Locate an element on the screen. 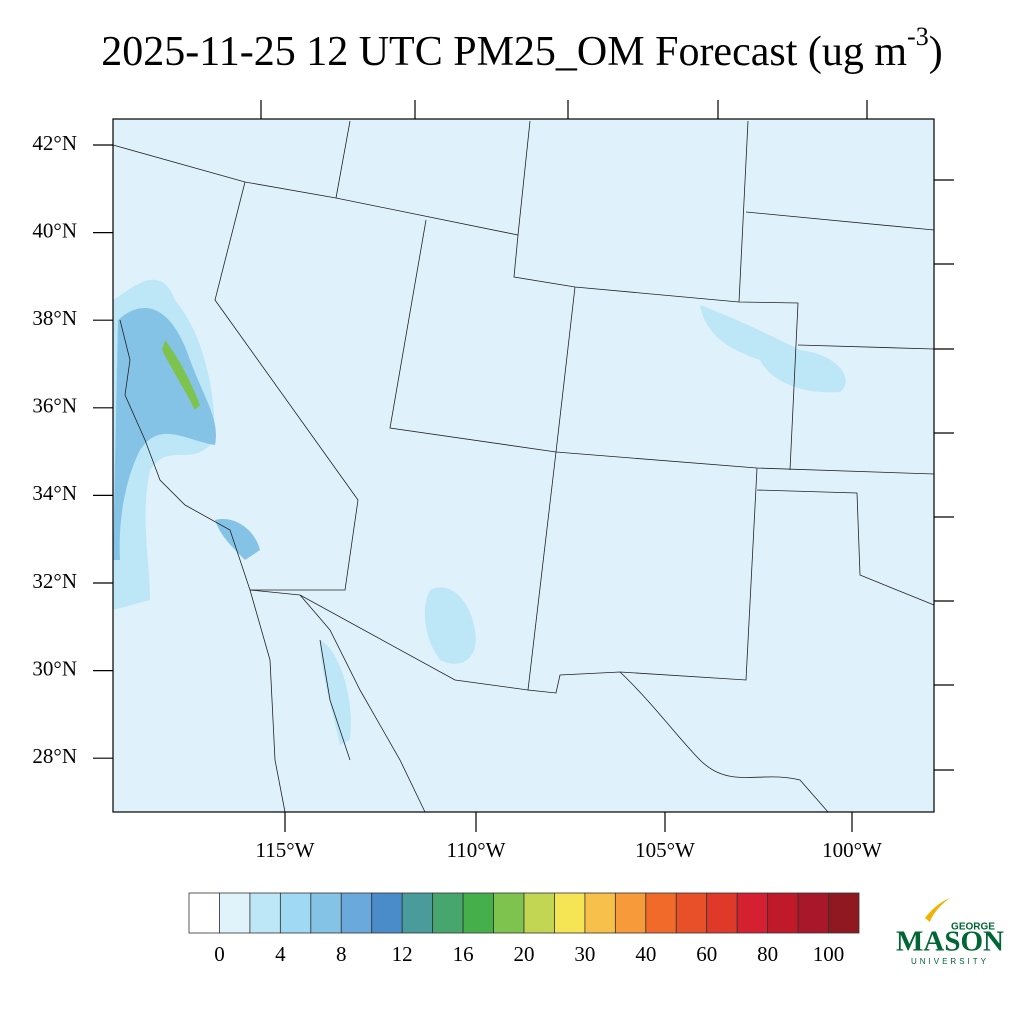 Image resolution: width=1024 pixels, height=1029 pixels. colorbar-label: 60 is located at coordinates (706, 954).